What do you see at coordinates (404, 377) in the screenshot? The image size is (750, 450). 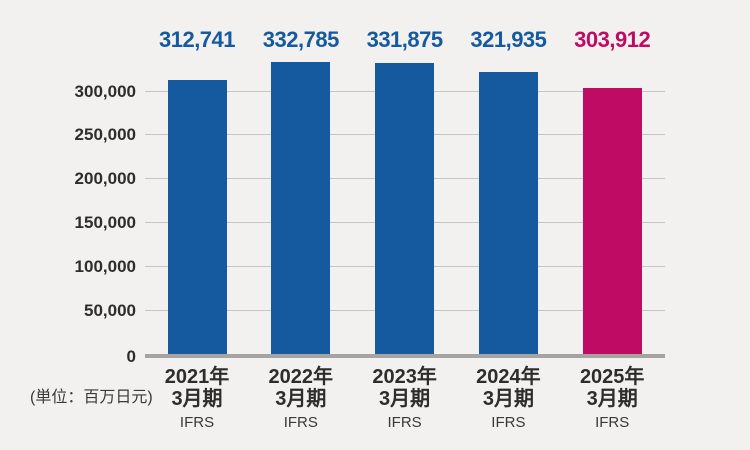 I see `category-year: 2023年` at bounding box center [404, 377].